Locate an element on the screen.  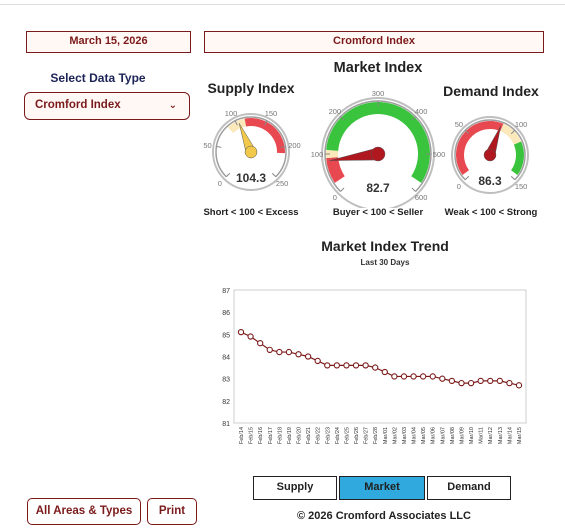
trend-y-tick-label: 84 is located at coordinates (226, 358).